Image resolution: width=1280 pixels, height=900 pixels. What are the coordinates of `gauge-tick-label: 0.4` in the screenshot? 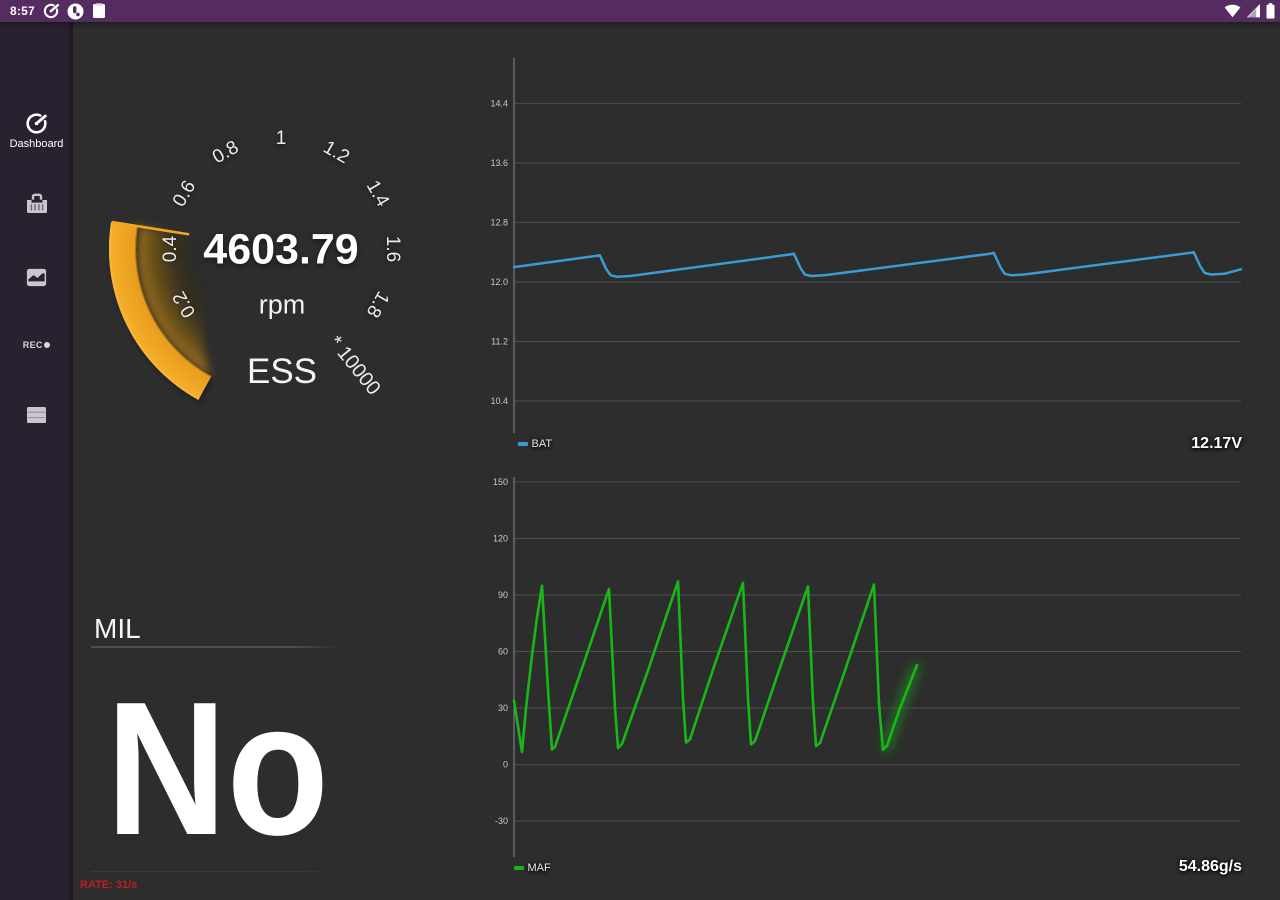 It's located at (170, 249).